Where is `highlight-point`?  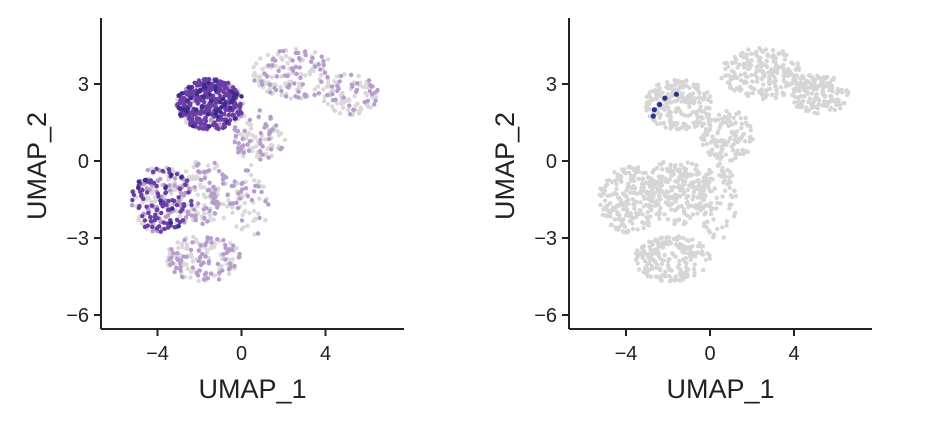 highlight-point is located at coordinates (676, 94).